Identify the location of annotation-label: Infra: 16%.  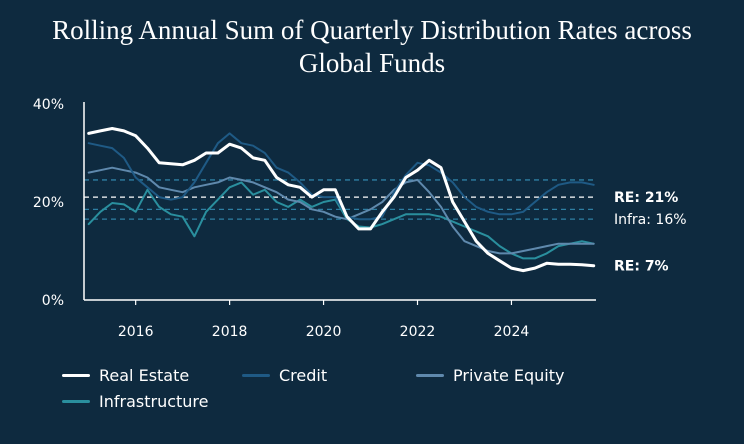
(650, 220).